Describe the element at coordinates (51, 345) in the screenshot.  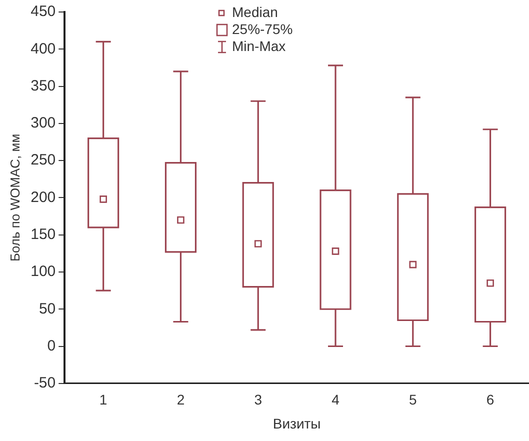
I see `y-tick-label: 0` at that location.